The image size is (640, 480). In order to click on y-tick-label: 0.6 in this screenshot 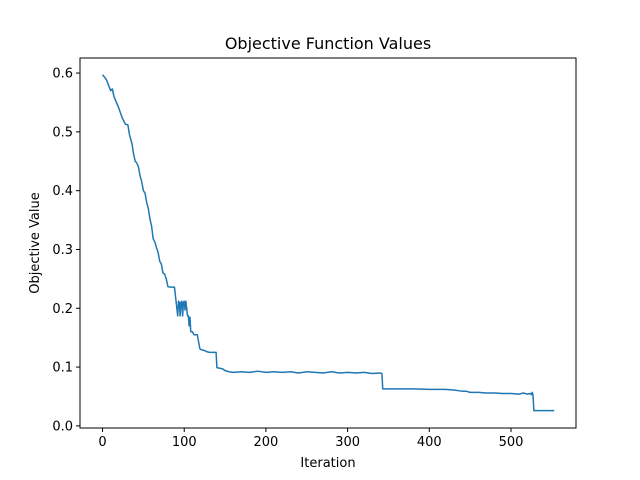, I will do `click(62, 74)`.